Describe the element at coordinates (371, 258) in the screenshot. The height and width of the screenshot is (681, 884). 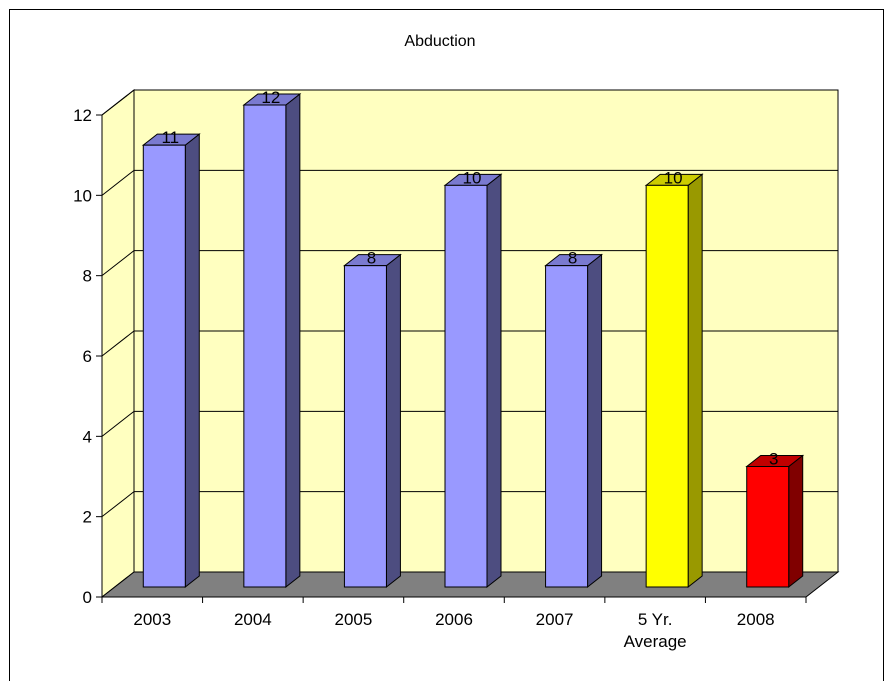
I see `data-label-2: 8` at that location.